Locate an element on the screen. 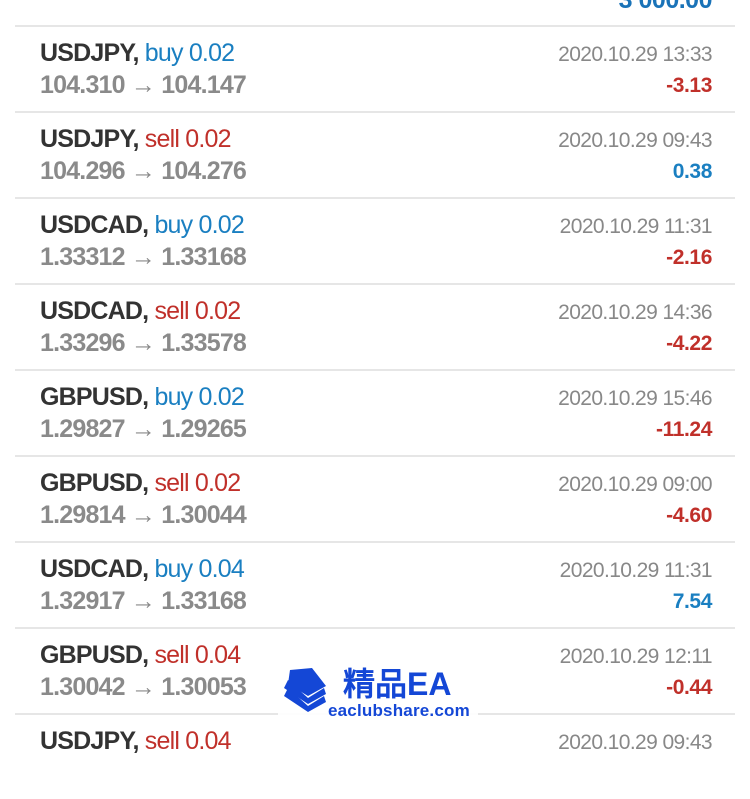 This screenshot has width=750, height=799. trade-symbol-line: GBPUSD, sell 0.02 is located at coordinates (140, 483).